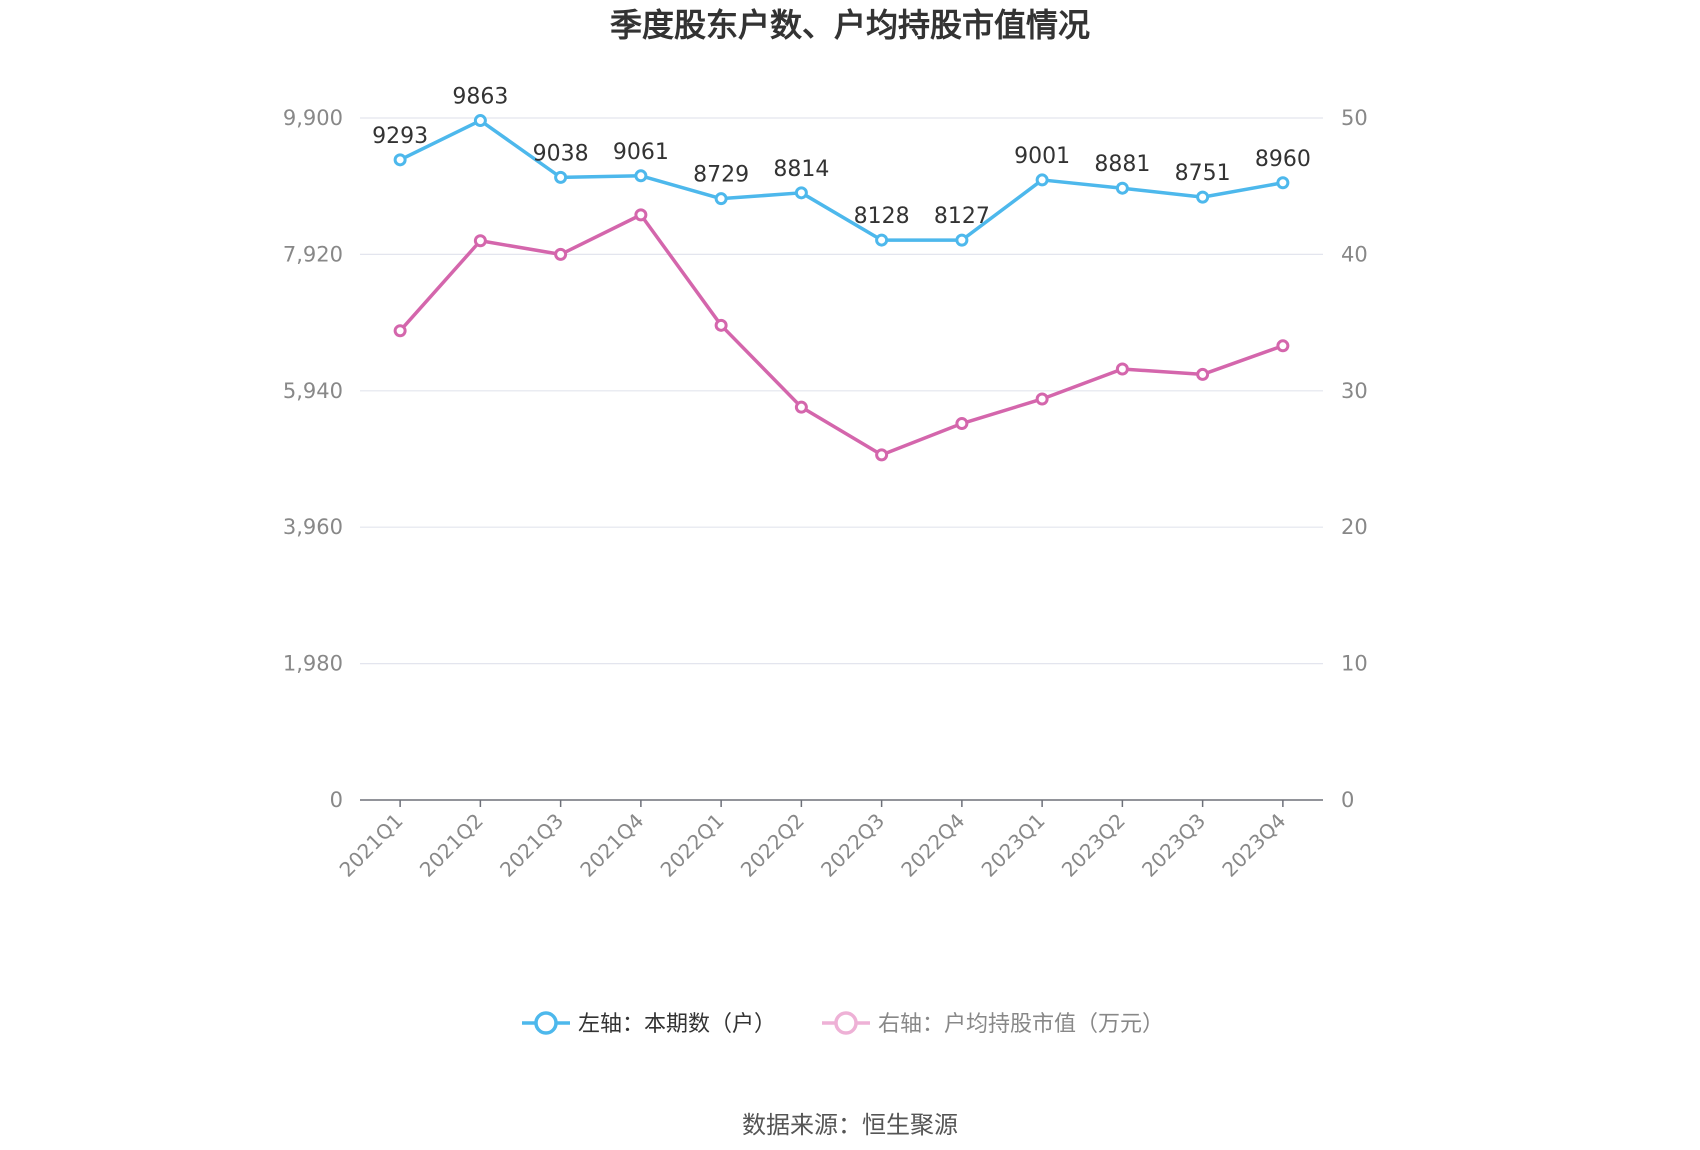 The height and width of the screenshot is (1150, 1700). Describe the element at coordinates (371, 845) in the screenshot. I see `x-axis-tick-label: 2021Q1` at that location.